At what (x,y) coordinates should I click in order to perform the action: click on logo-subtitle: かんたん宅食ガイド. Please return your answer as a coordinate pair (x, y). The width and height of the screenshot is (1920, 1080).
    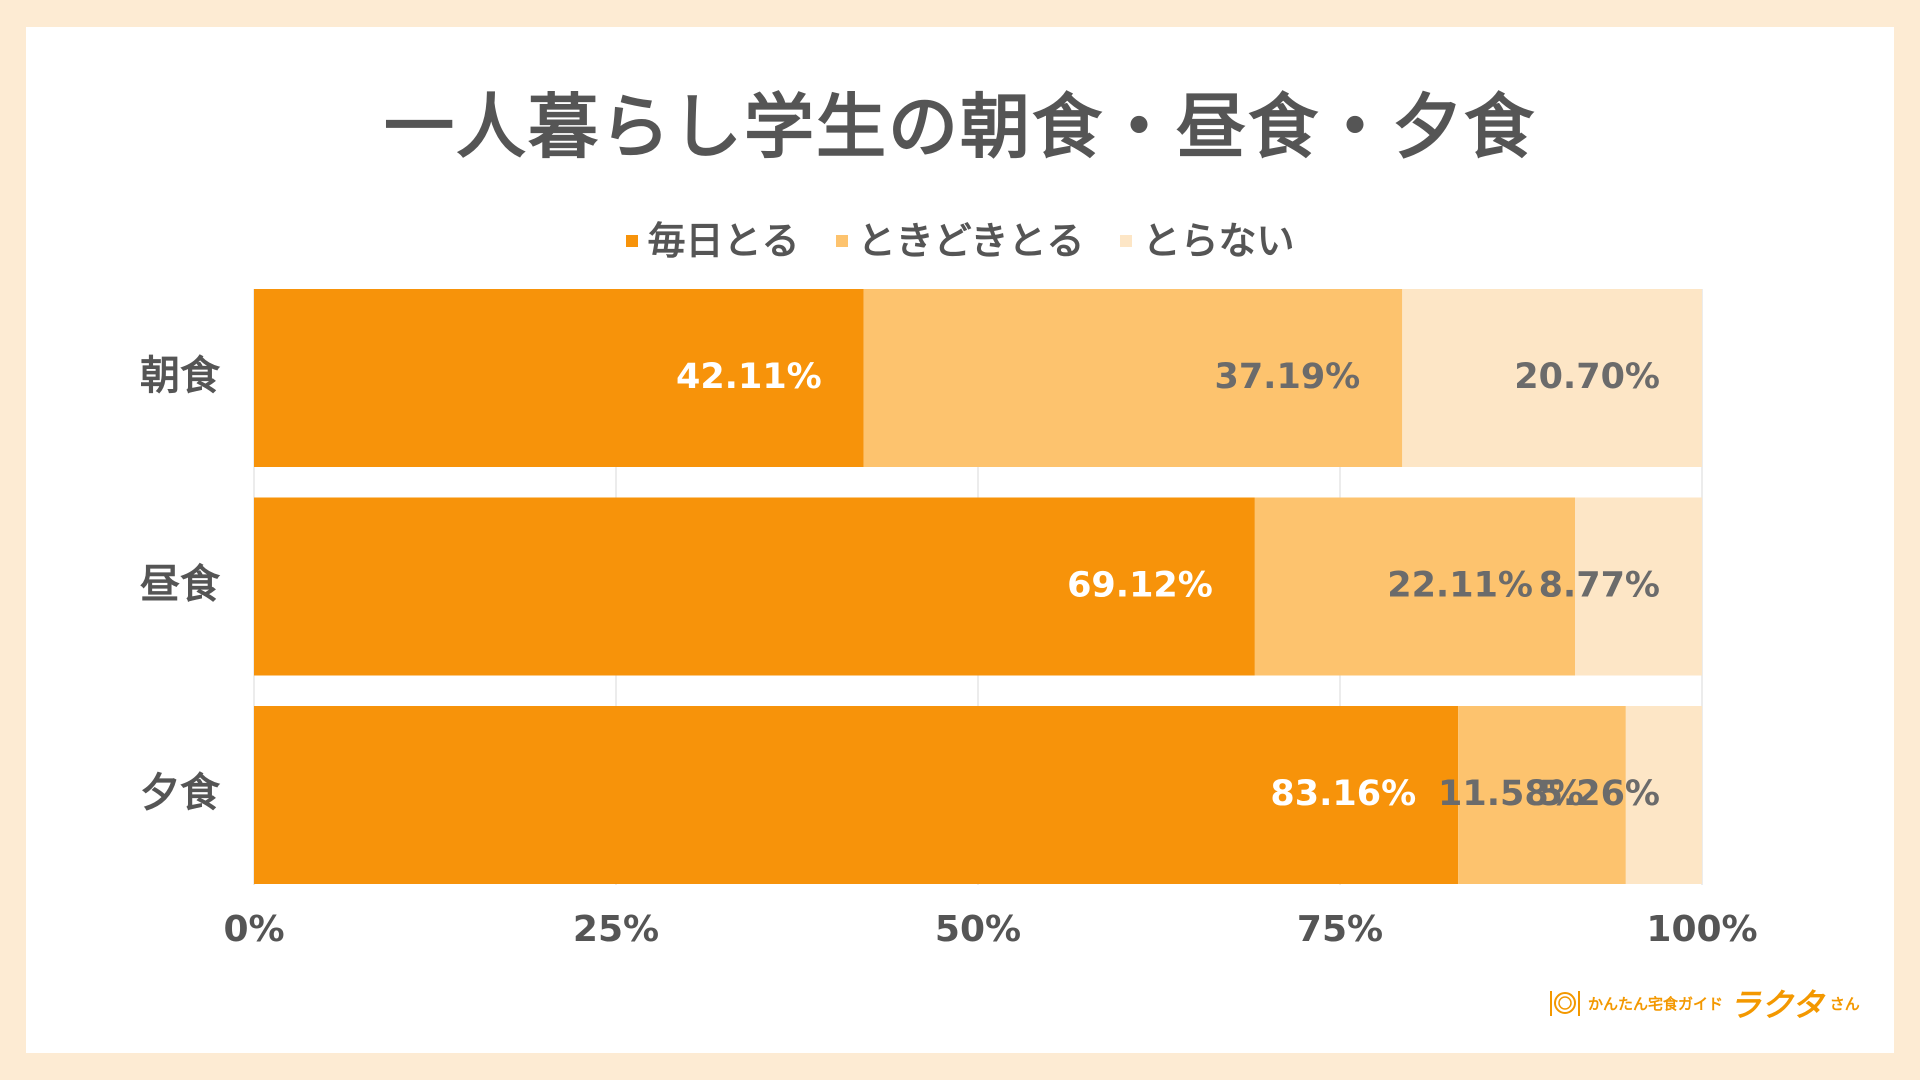
    Looking at the image, I should click on (1656, 1003).